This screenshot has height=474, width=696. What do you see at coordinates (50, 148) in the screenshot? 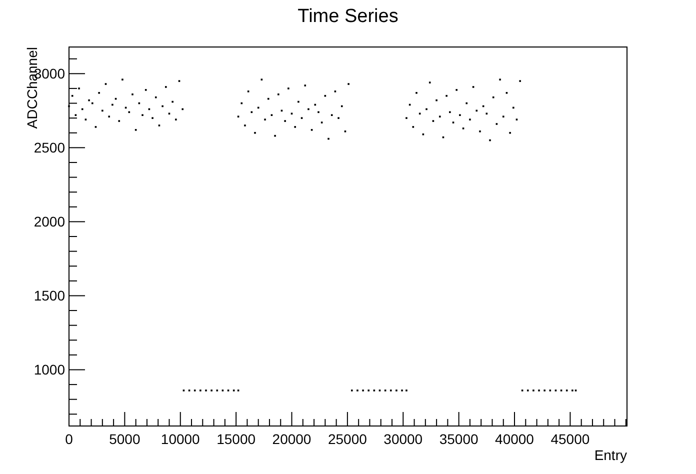
I see `y-tick-label: 2500` at bounding box center [50, 148].